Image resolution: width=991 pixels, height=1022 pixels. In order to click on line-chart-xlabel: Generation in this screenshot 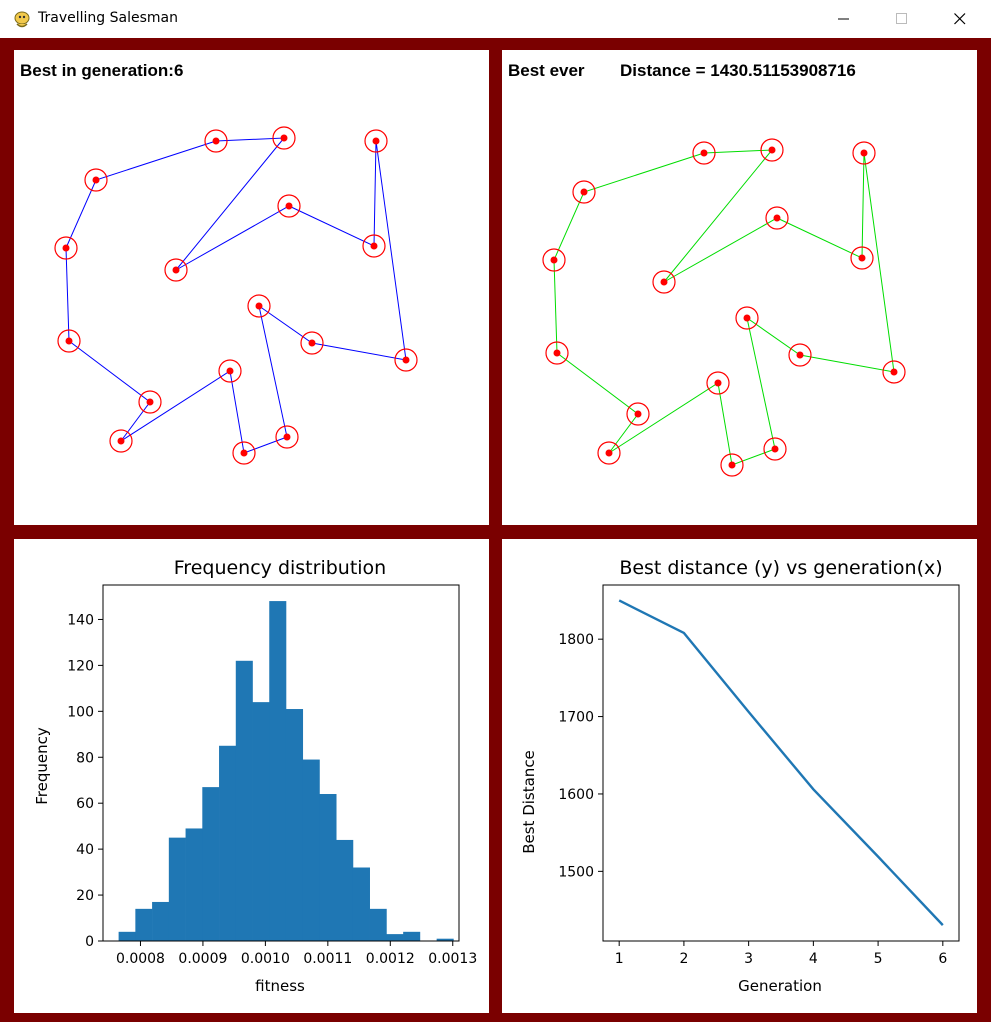, I will do `click(780, 986)`.